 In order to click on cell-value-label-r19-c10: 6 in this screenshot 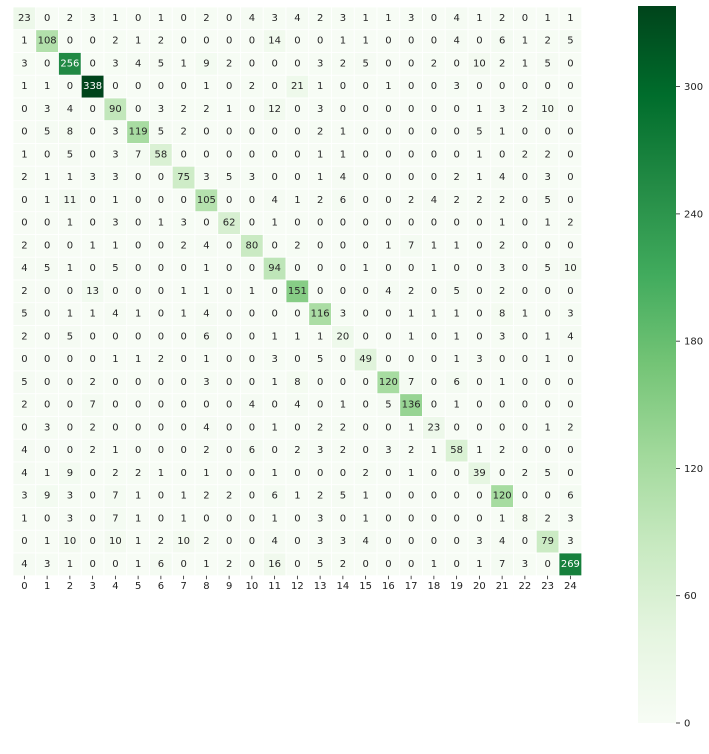, I will do `click(252, 450)`.